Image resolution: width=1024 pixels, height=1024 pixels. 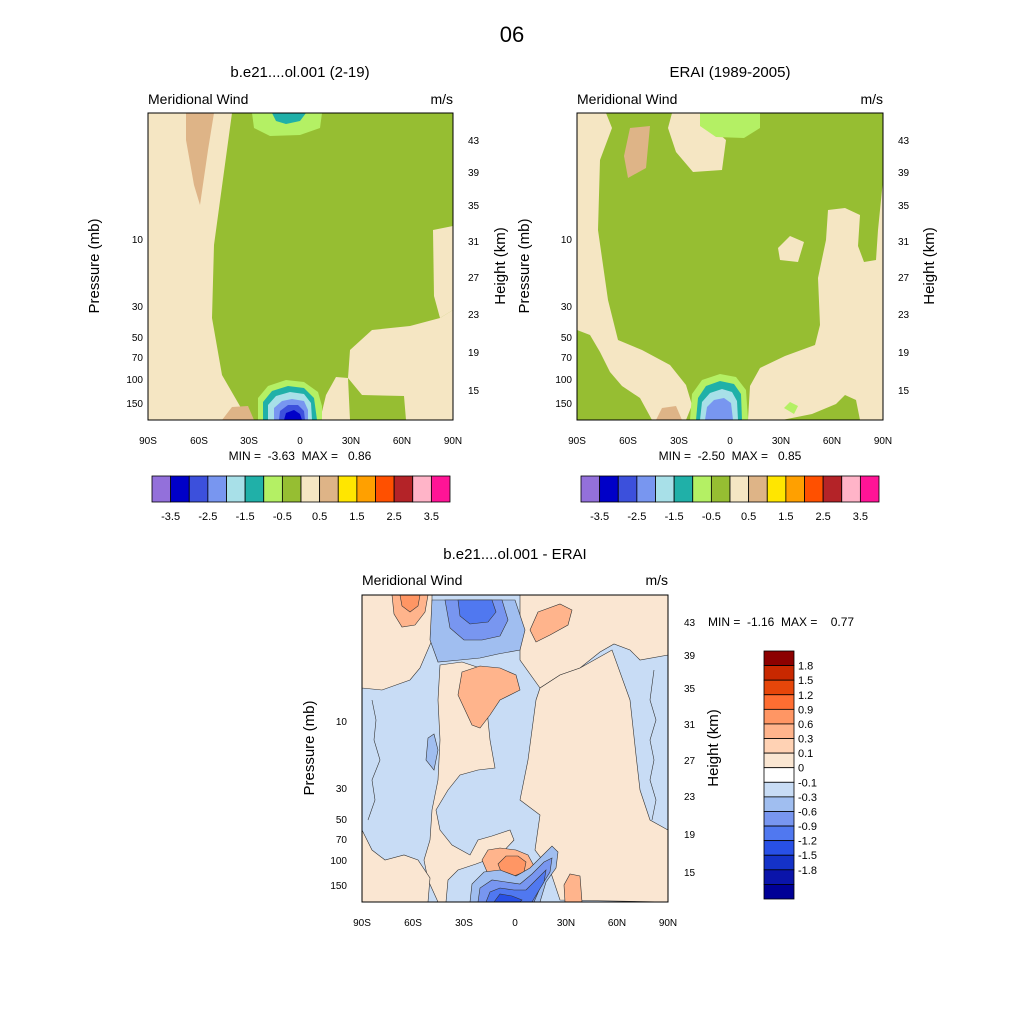 I want to click on colorbar-label: -1.2, so click(x=807, y=842).